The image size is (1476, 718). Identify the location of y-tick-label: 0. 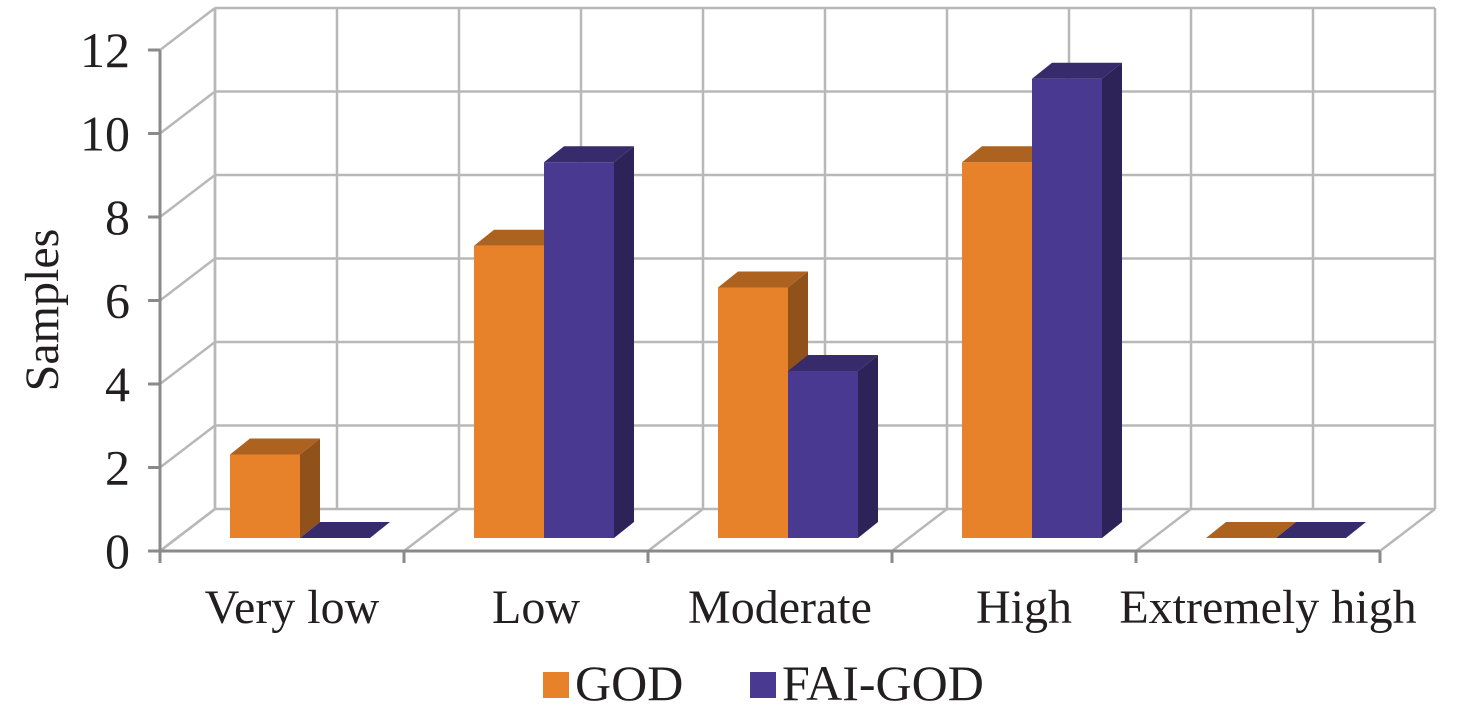
(117, 551).